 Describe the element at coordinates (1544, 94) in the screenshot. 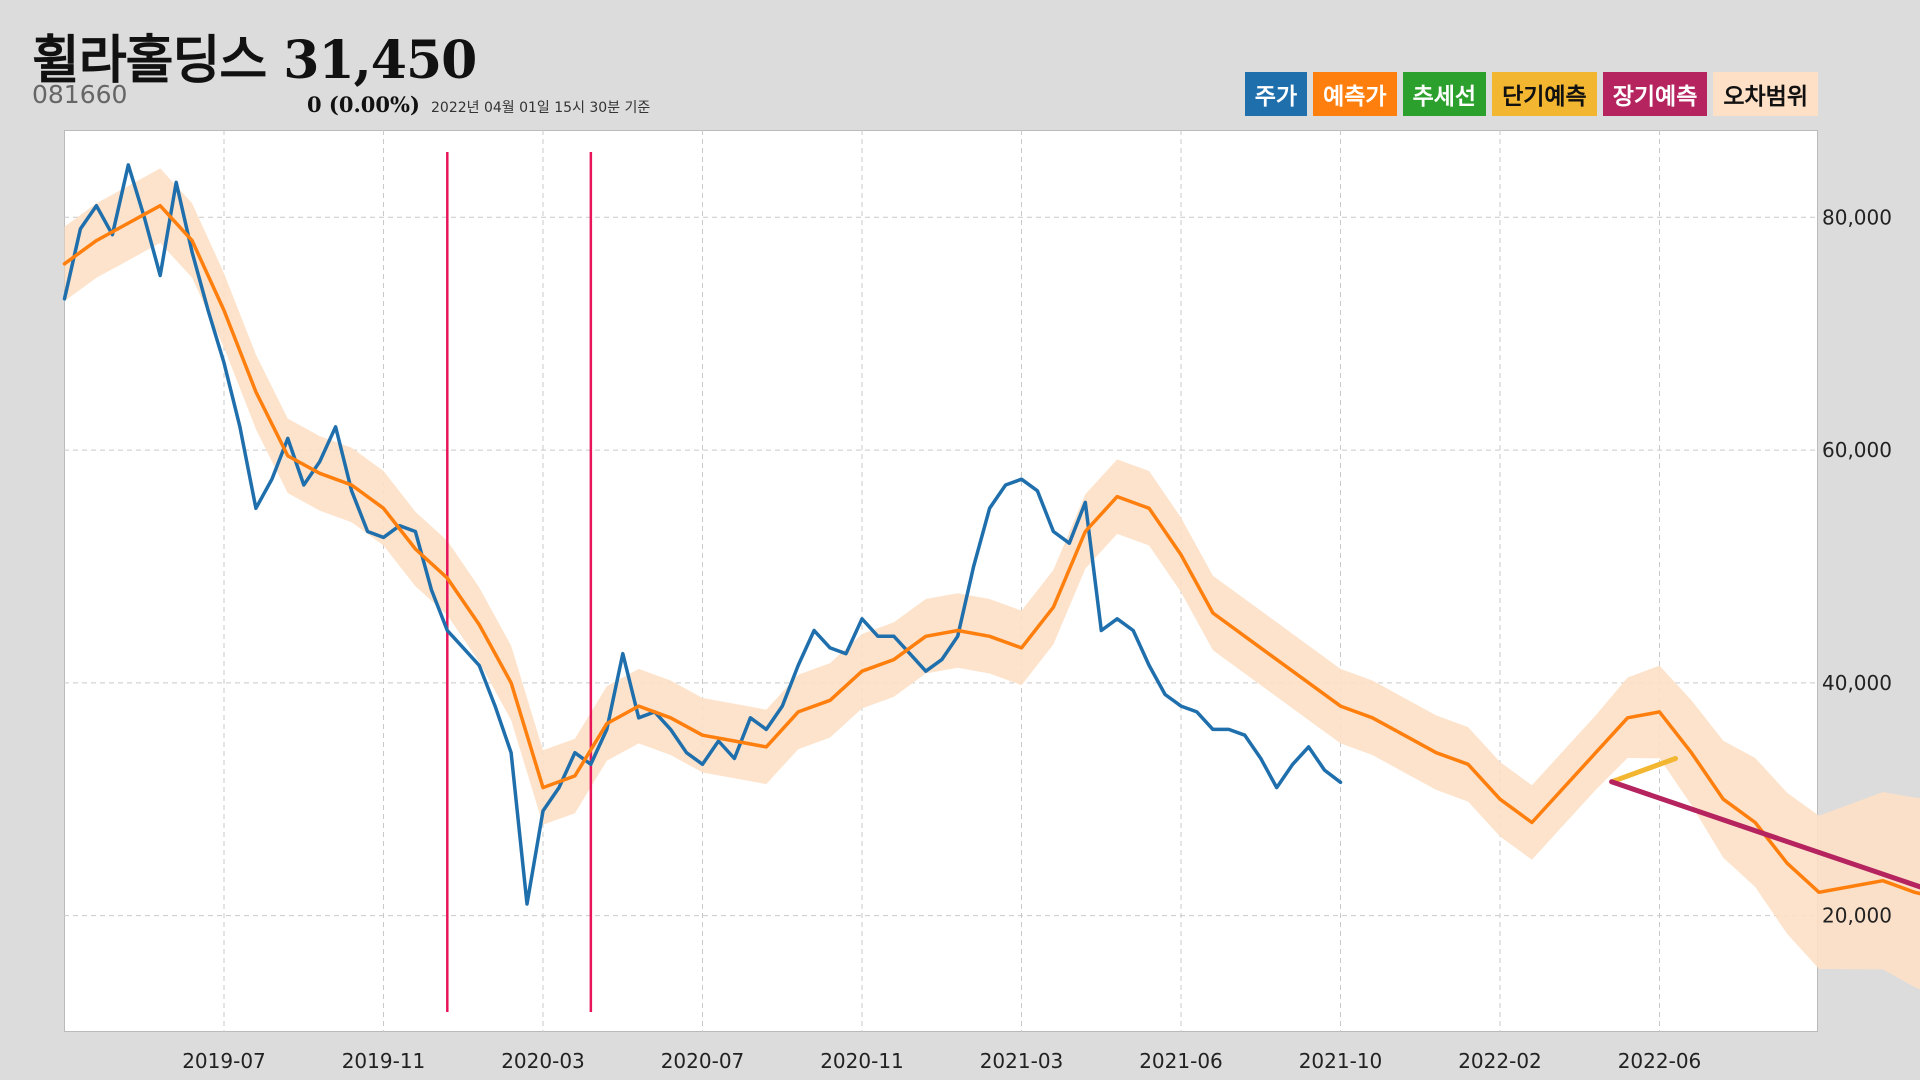

I see `legend-item-short-term: 단기예측` at that location.